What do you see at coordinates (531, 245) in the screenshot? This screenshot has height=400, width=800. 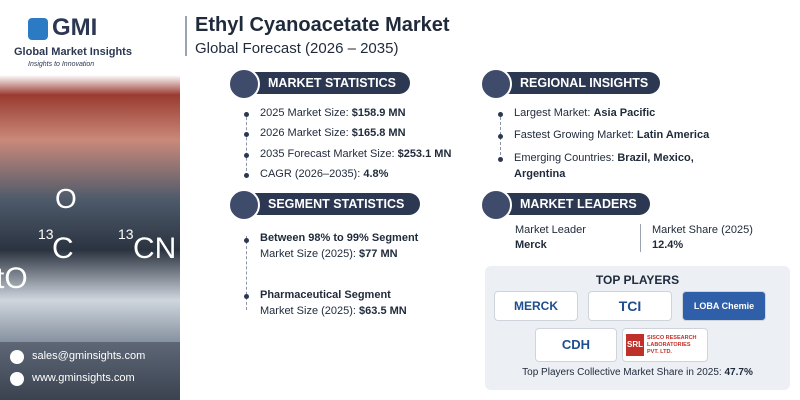 I see `leader: Merck` at bounding box center [531, 245].